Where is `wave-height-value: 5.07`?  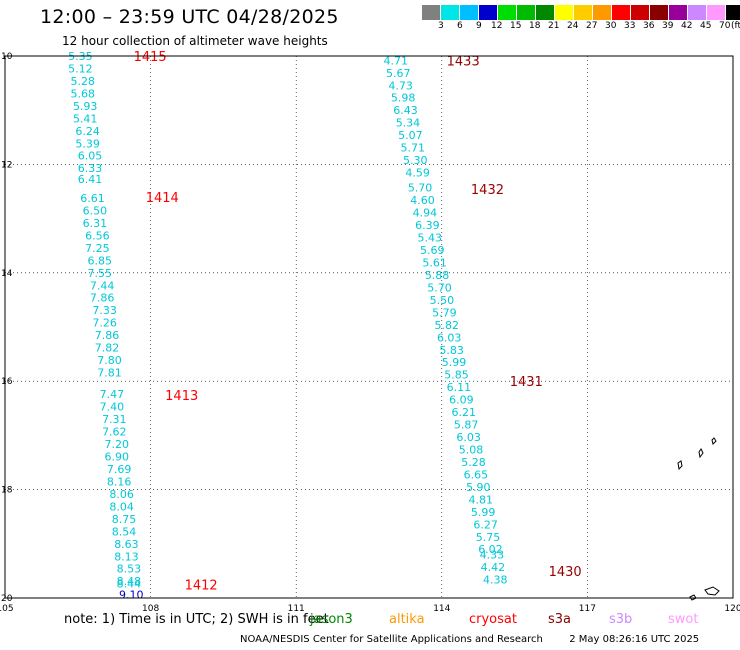
wave-height-value: 5.07 is located at coordinates (410, 135).